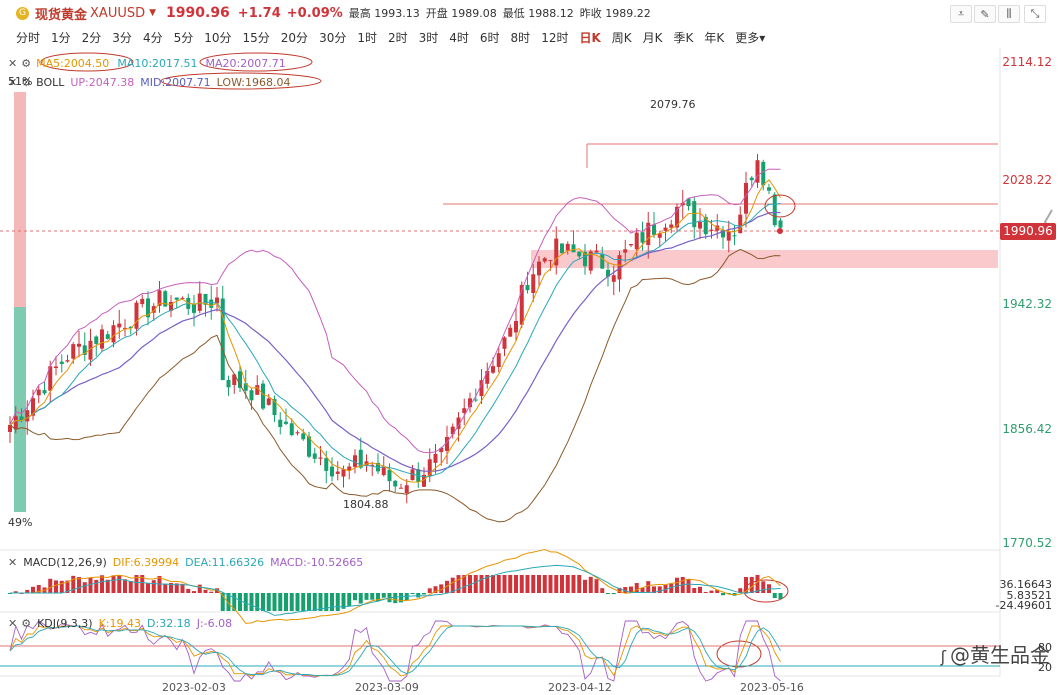 This screenshot has height=695, width=1060. What do you see at coordinates (91, 38) in the screenshot?
I see `timeframe-2: 2分` at bounding box center [91, 38].